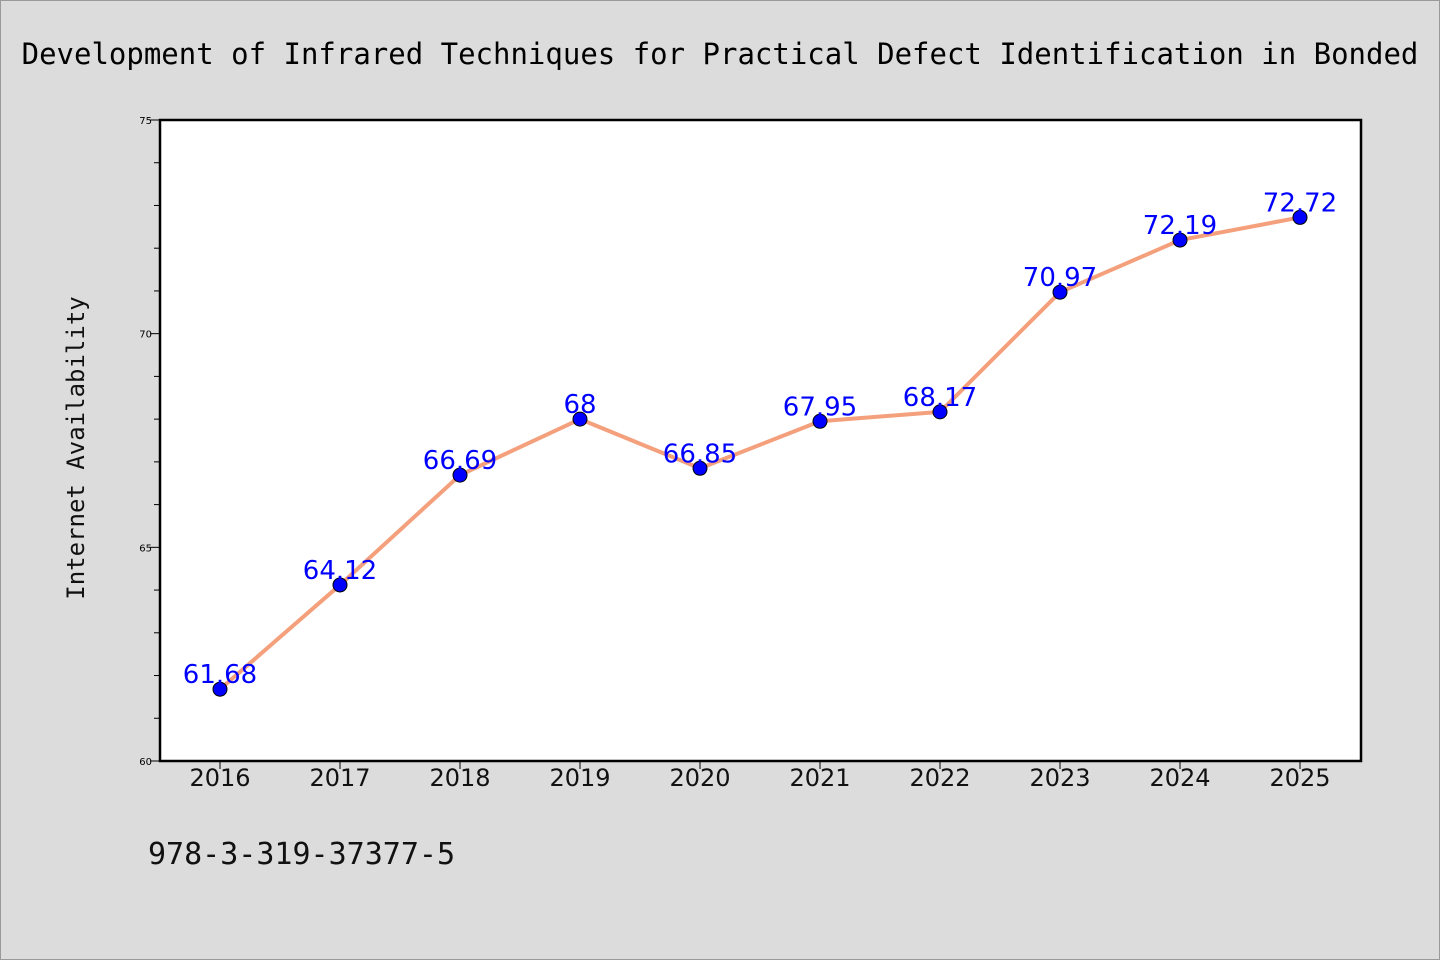  I want to click on data-label: 70.97, so click(1060, 278).